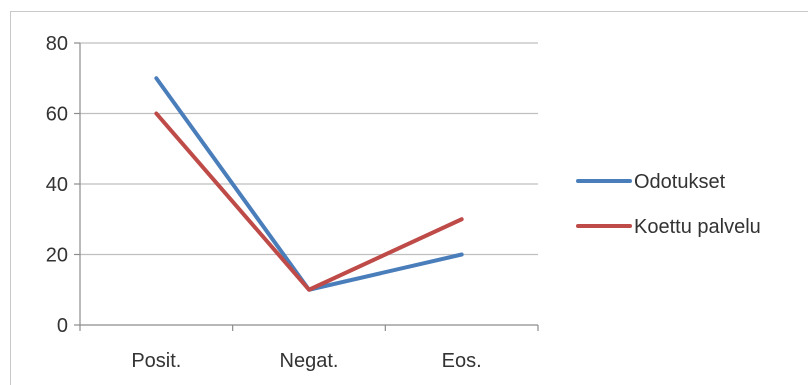 The image size is (808, 385). Describe the element at coordinates (57, 256) in the screenshot. I see `y-tick-label: 20` at that location.